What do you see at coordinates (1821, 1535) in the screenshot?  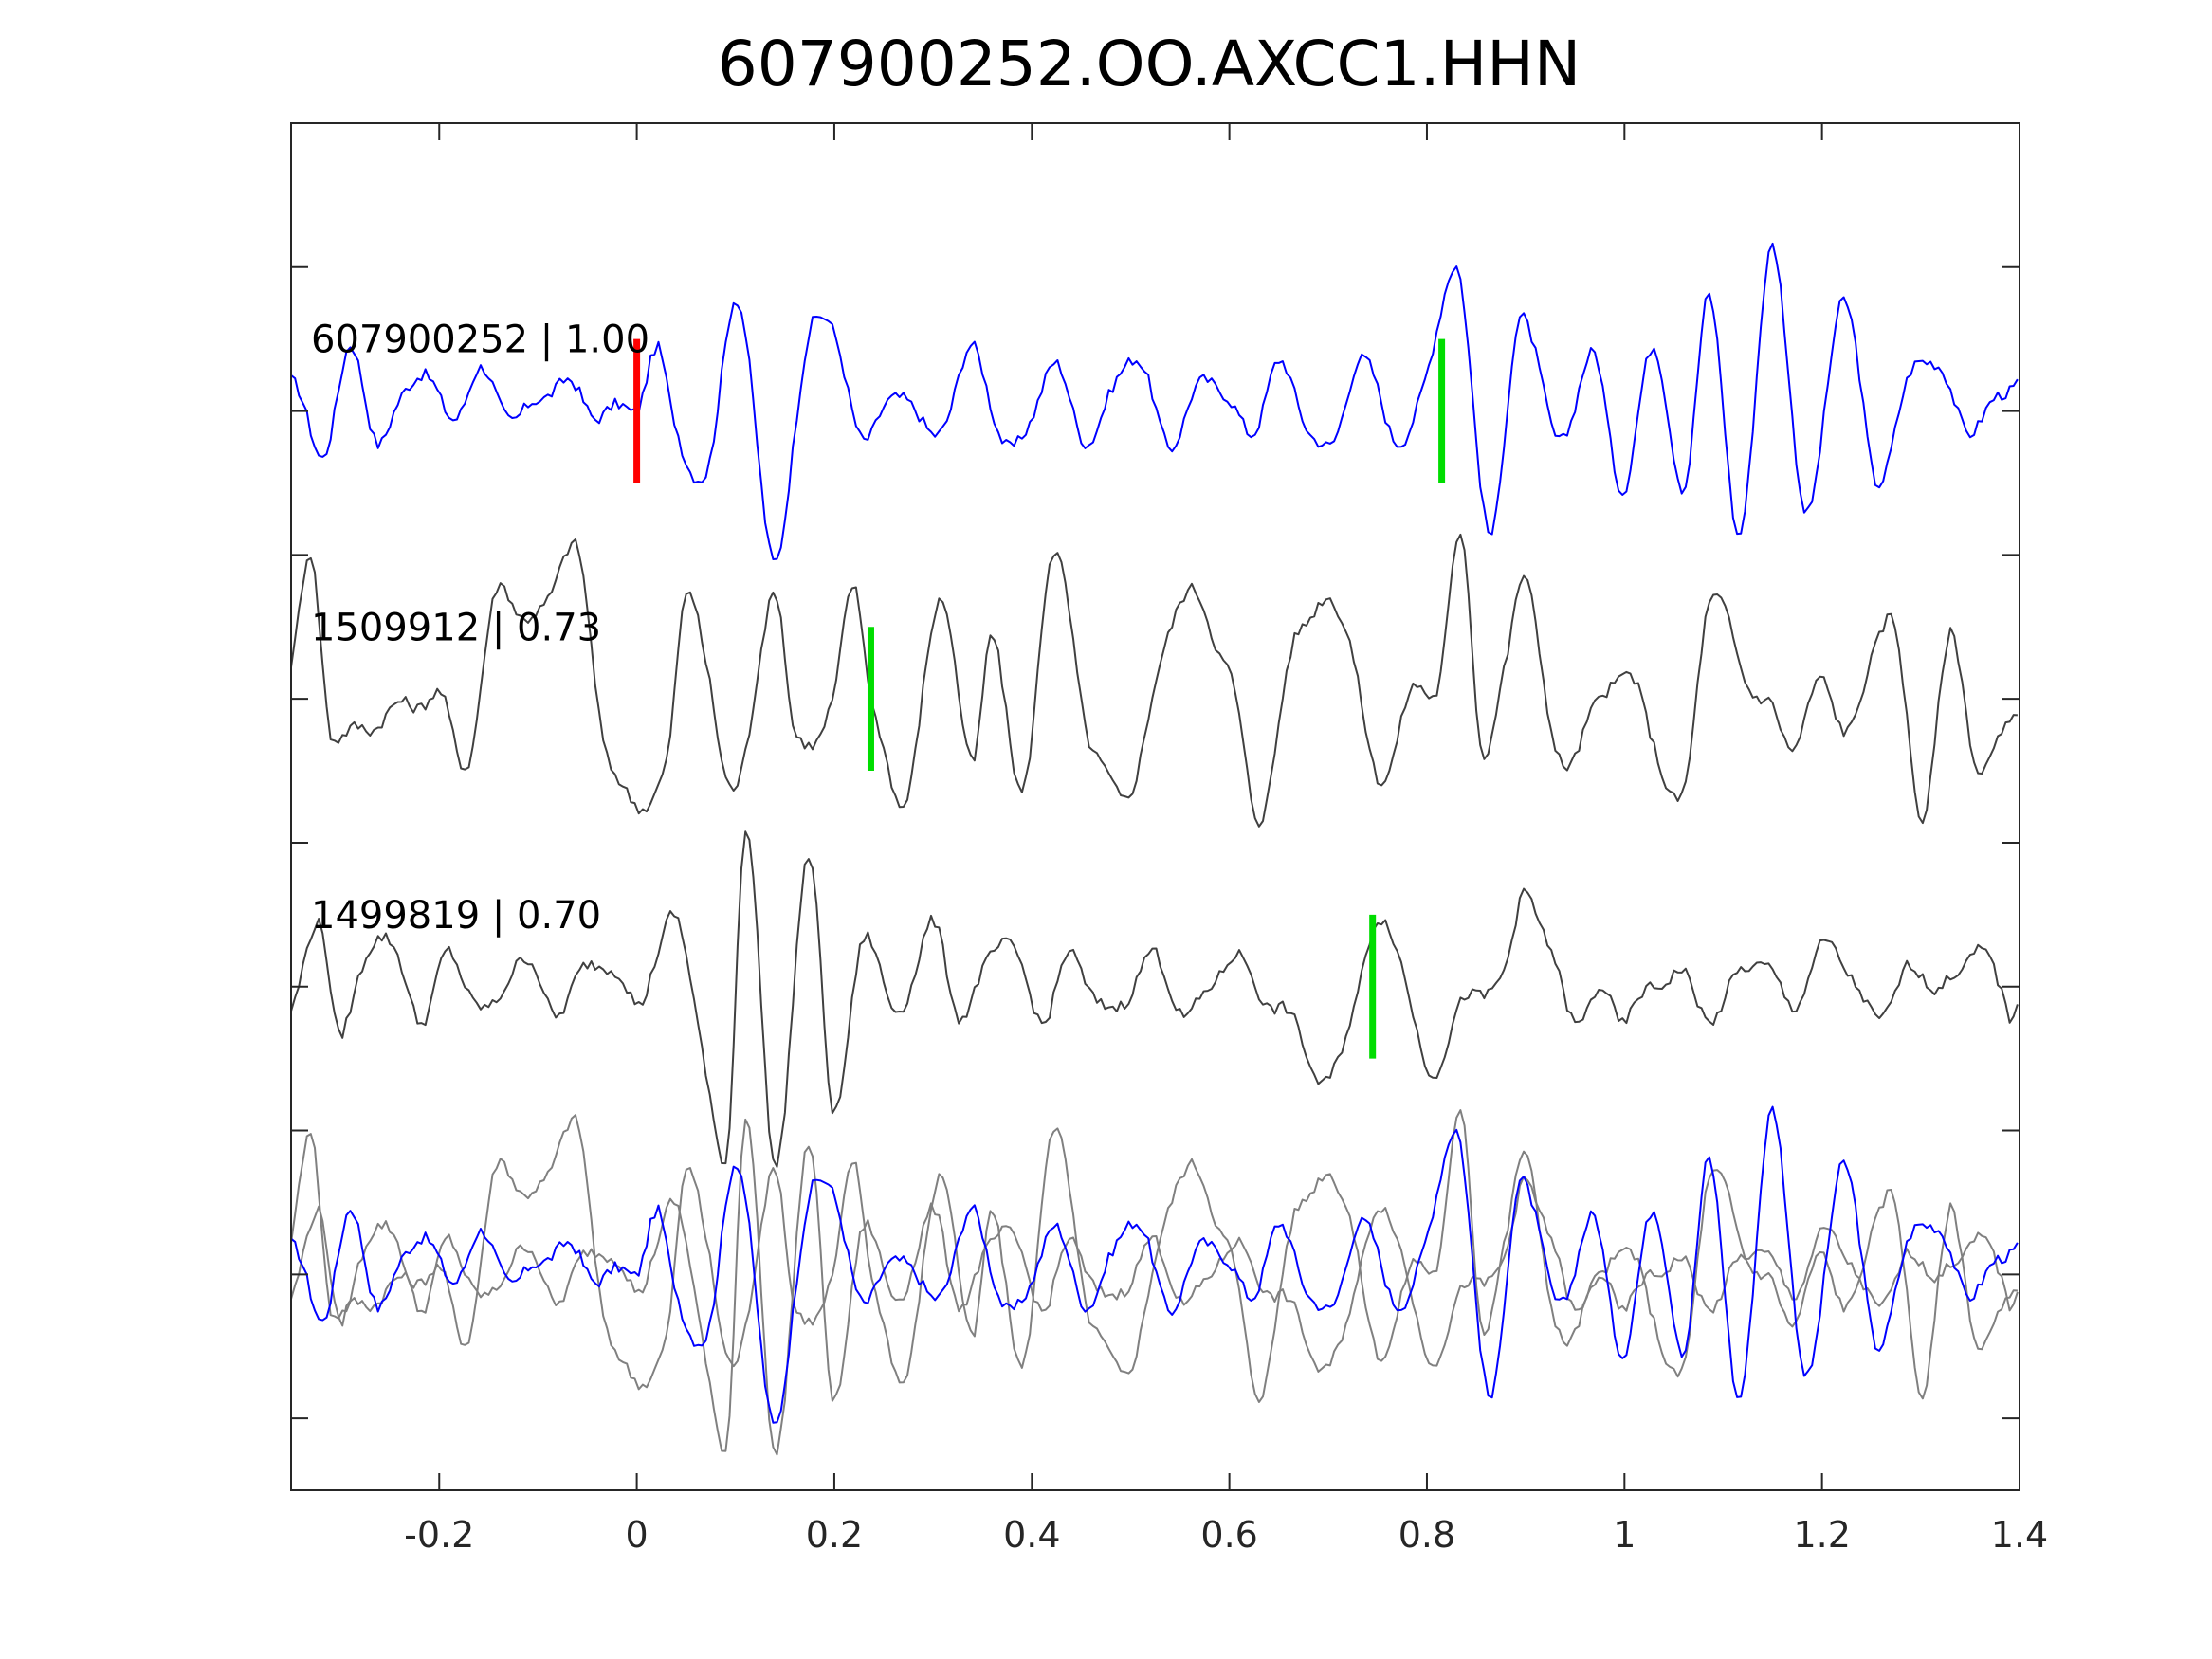 I see `x-tick-label: 1.2` at bounding box center [1821, 1535].